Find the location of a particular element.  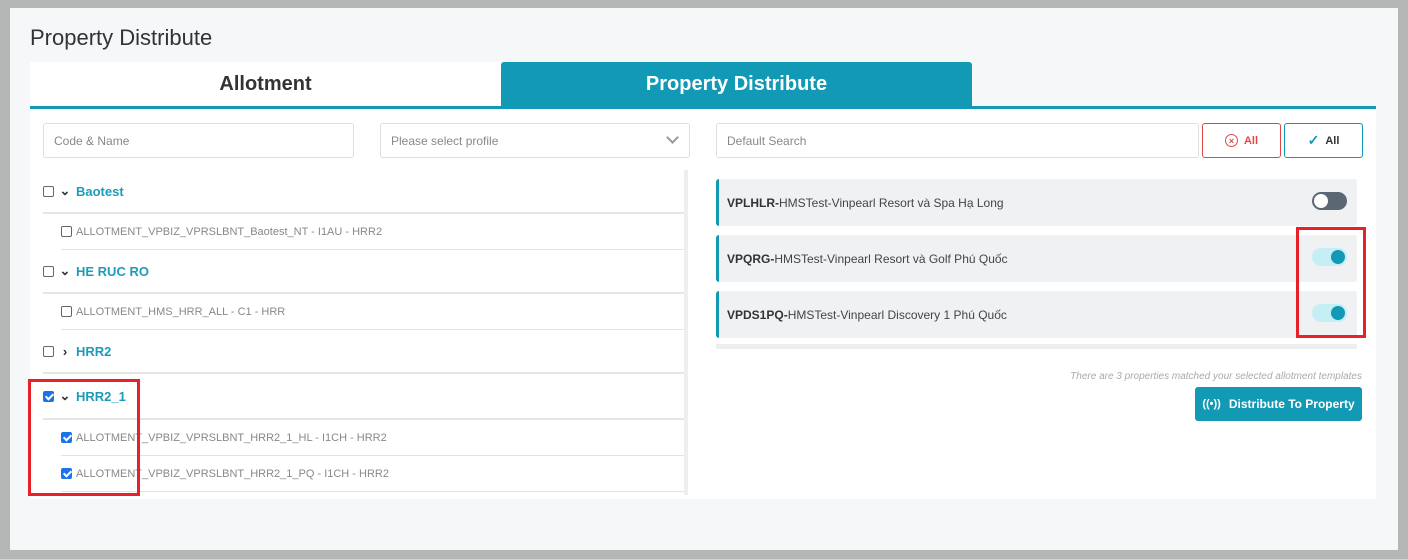

tree-scrollbar is located at coordinates (686, 332).